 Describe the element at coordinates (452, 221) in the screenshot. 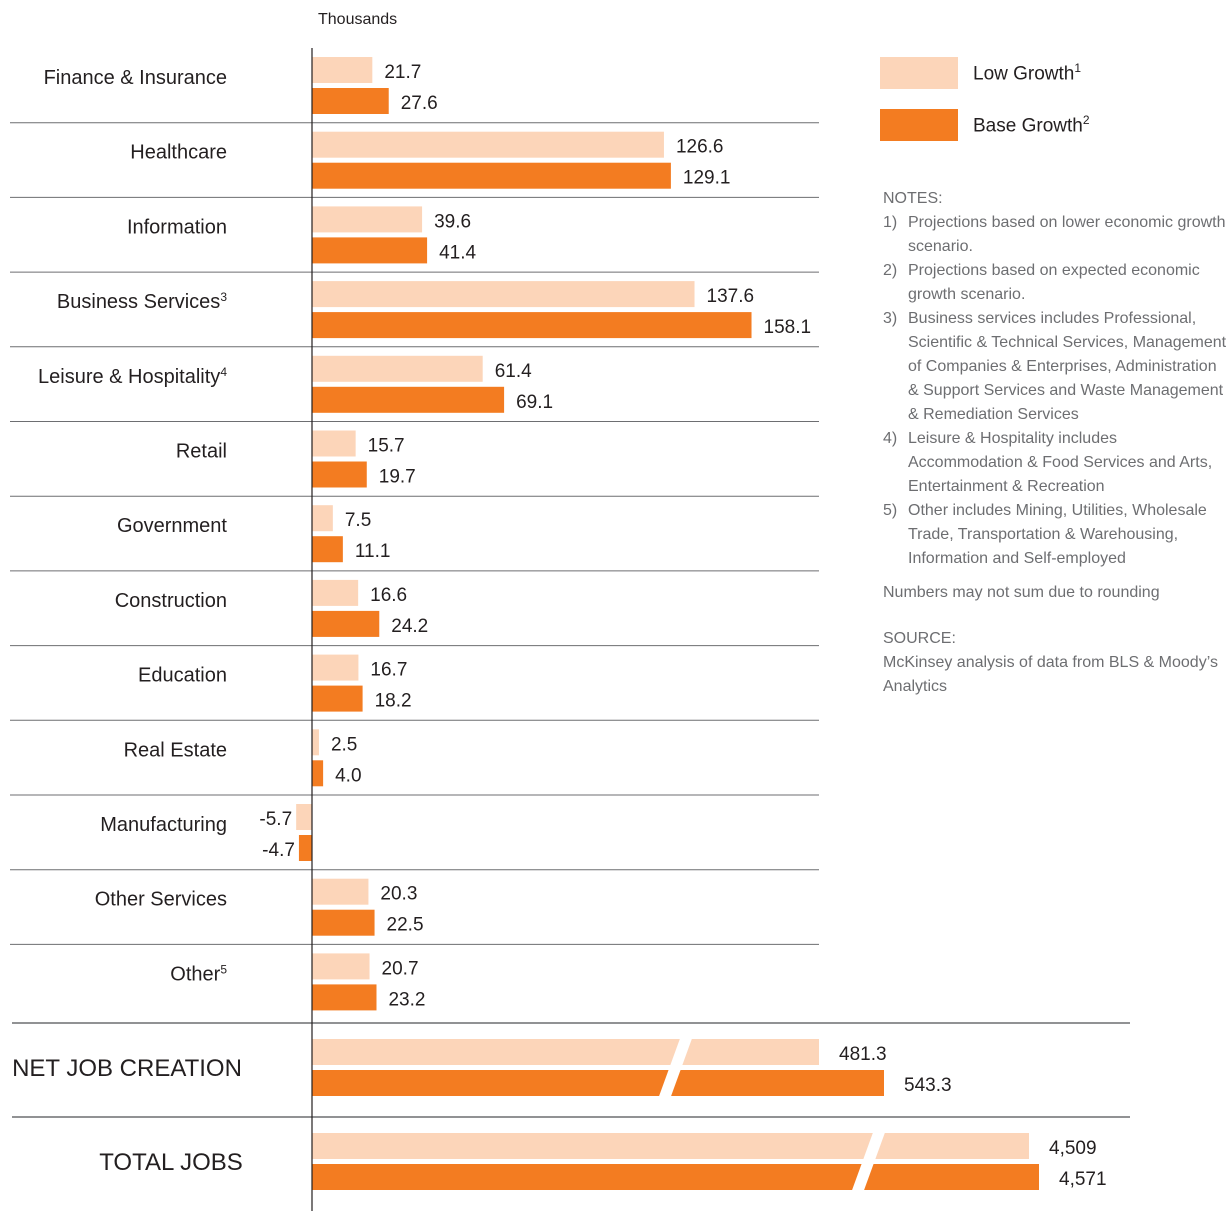

I see `value-label-low-information: 39.6` at that location.